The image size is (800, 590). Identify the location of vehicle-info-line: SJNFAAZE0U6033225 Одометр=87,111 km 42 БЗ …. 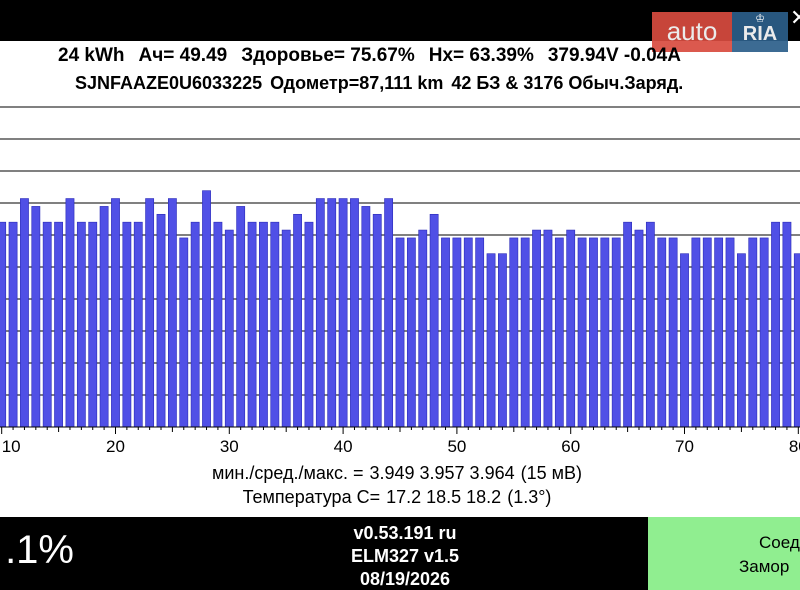
(383, 83).